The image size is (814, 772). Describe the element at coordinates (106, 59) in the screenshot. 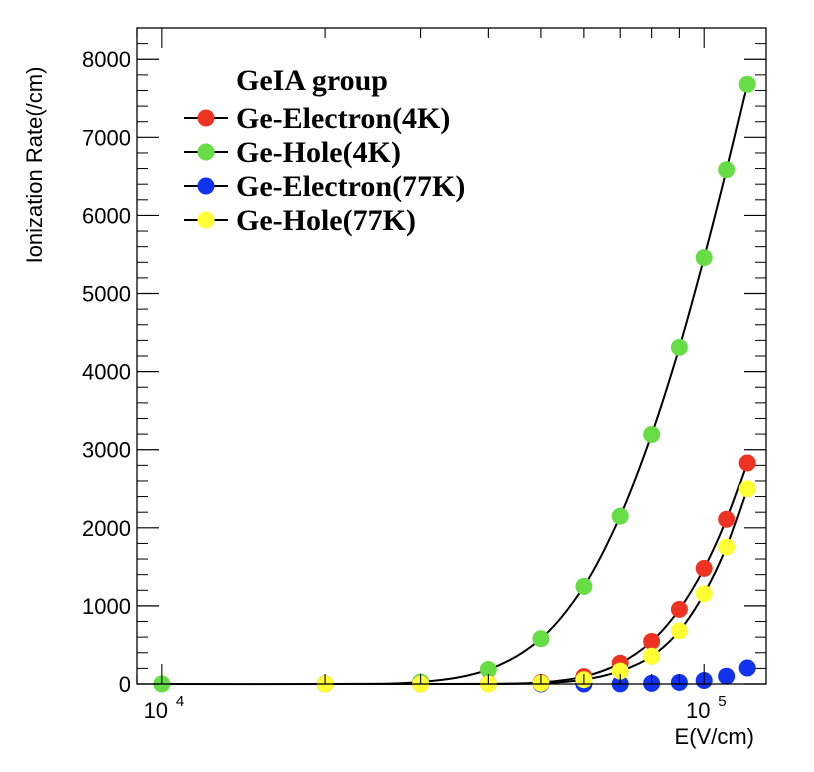

I see `y-tick-label: 8000` at that location.